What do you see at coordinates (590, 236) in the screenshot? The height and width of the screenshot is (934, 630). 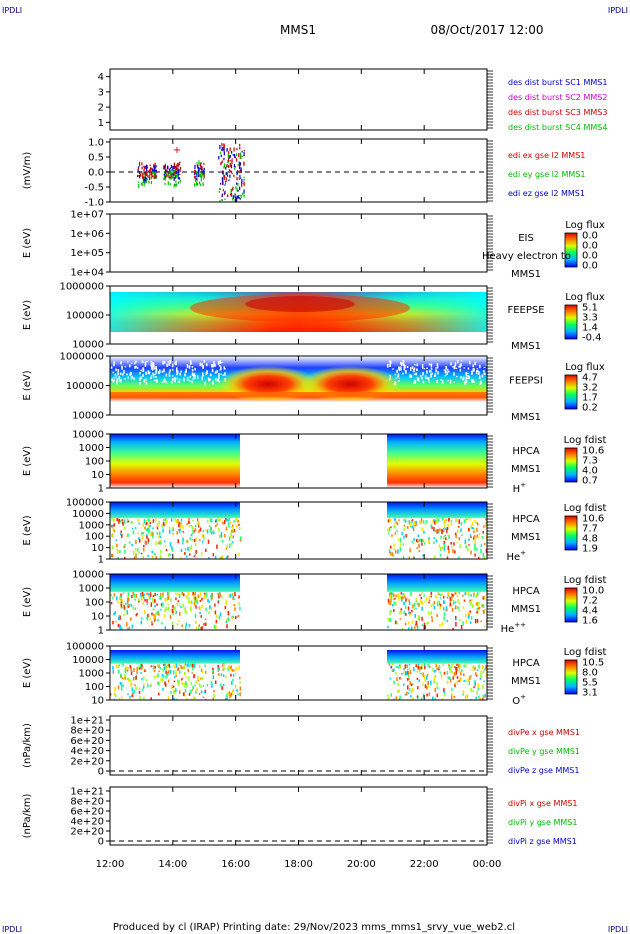 I see `colorbar-tick-label: 0.0` at bounding box center [590, 236].